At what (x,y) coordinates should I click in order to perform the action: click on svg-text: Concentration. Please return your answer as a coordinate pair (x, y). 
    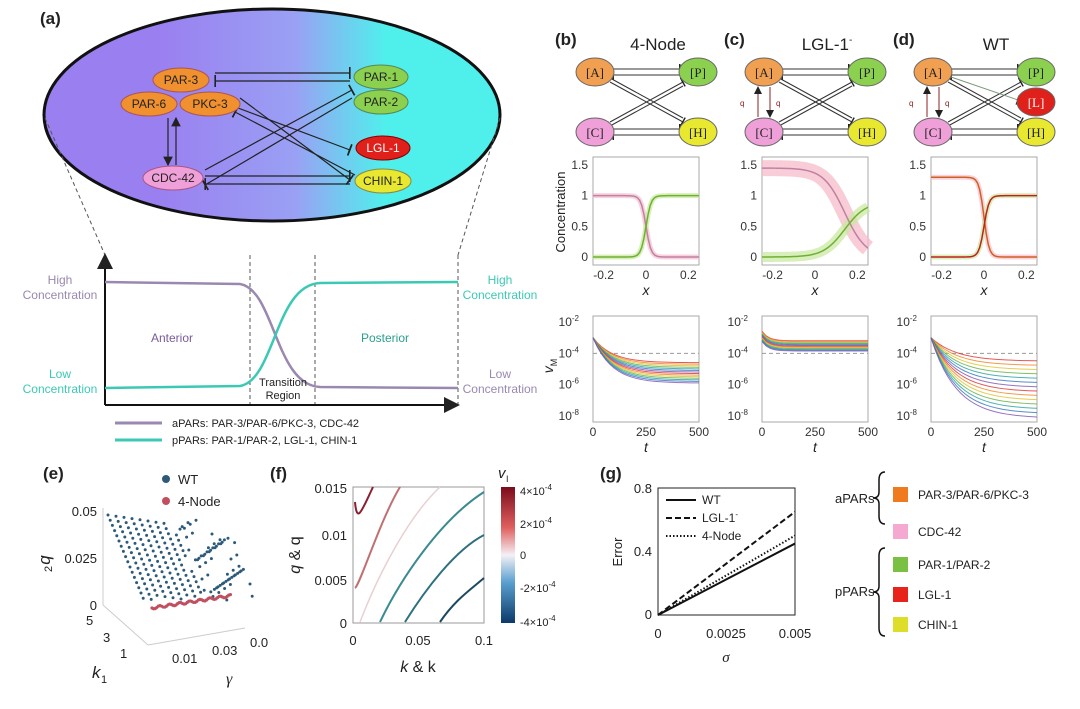
    Looking at the image, I should click on (500, 295).